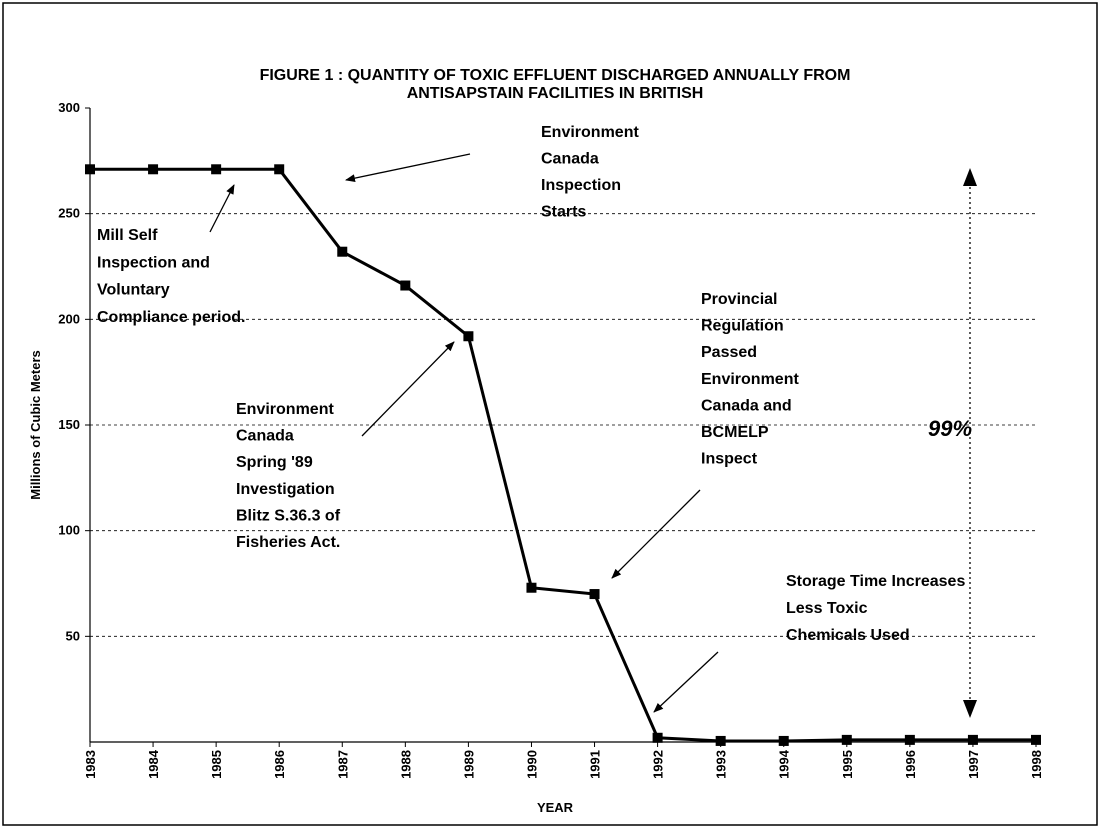 This screenshot has height=829, width=1101. What do you see at coordinates (69, 318) in the screenshot?
I see `y-tick-label: 200` at bounding box center [69, 318].